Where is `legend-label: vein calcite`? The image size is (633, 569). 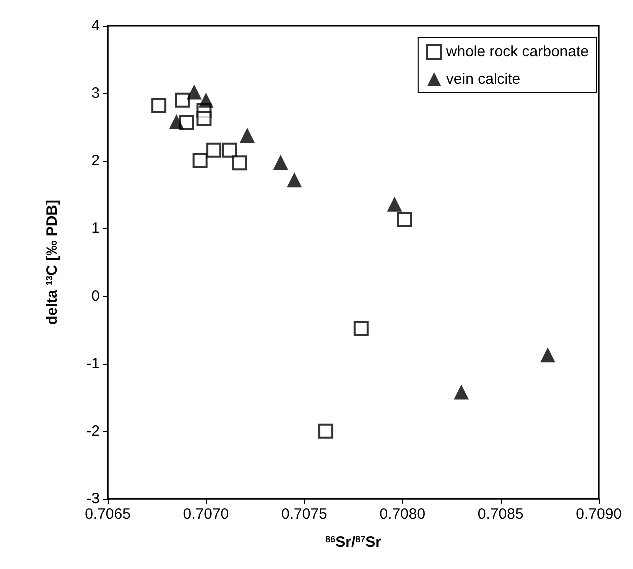 legend-label: vein calcite is located at coordinates (483, 79).